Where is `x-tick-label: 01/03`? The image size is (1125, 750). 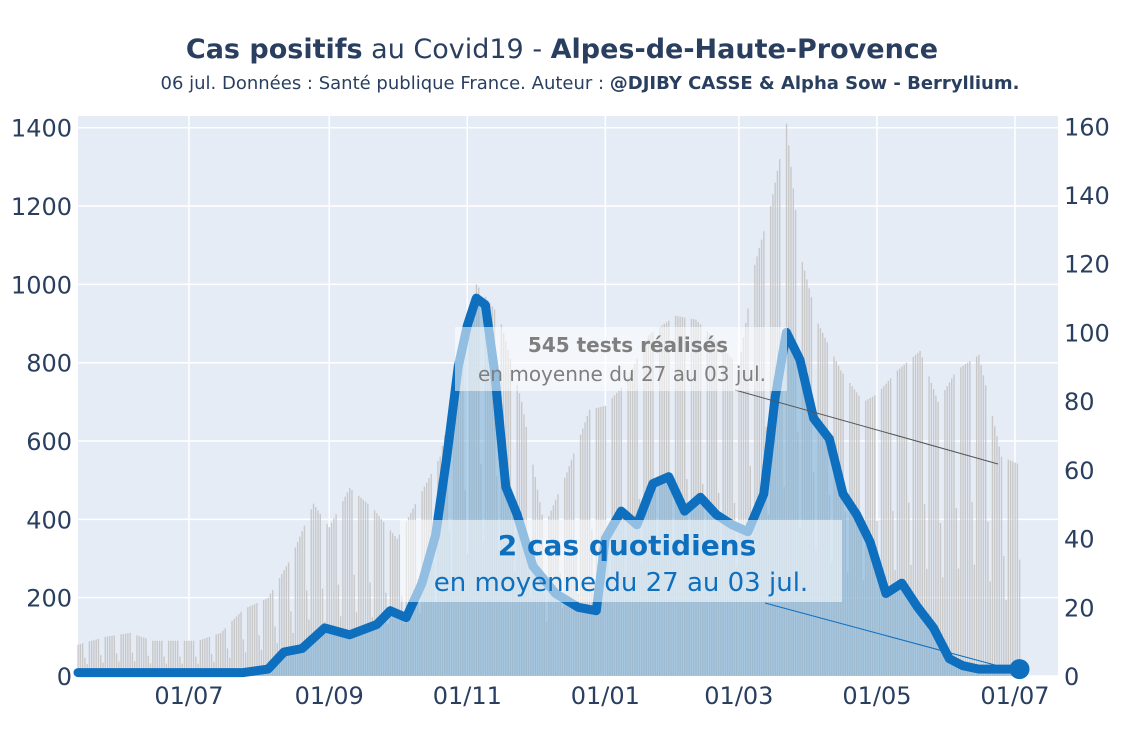
x-tick-label: 01/03 is located at coordinates (738, 696).